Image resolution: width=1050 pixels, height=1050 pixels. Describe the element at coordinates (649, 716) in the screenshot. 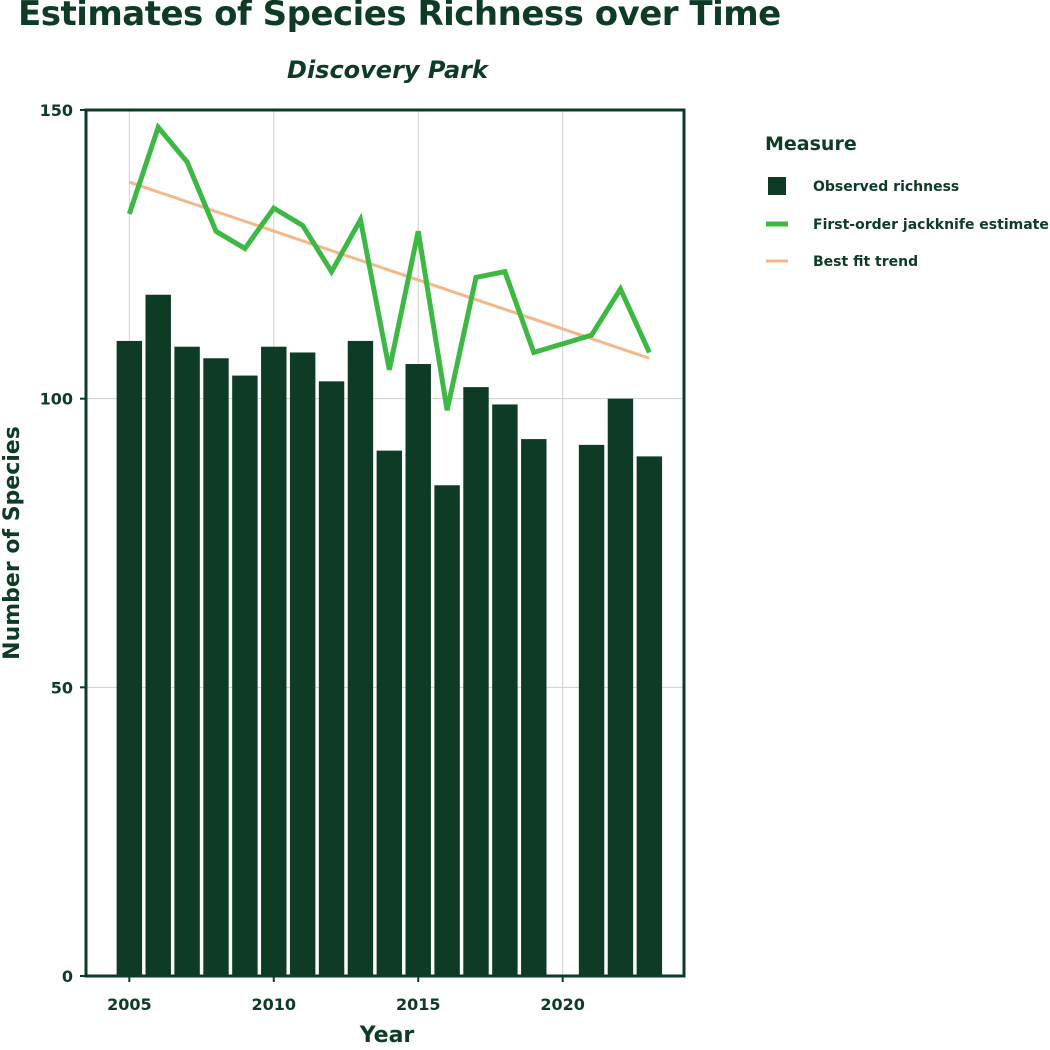

I see `bar-2023` at that location.